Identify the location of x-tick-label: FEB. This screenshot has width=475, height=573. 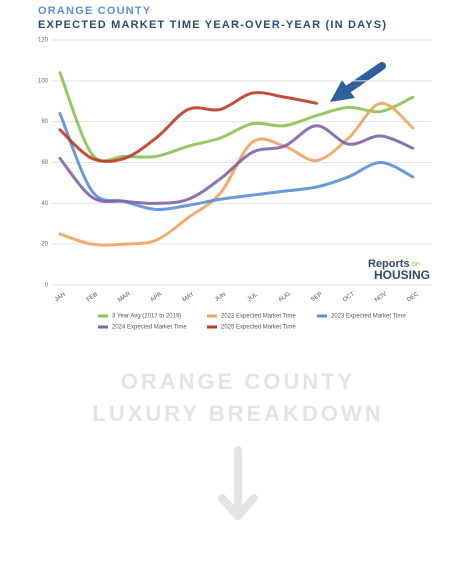
(92, 298).